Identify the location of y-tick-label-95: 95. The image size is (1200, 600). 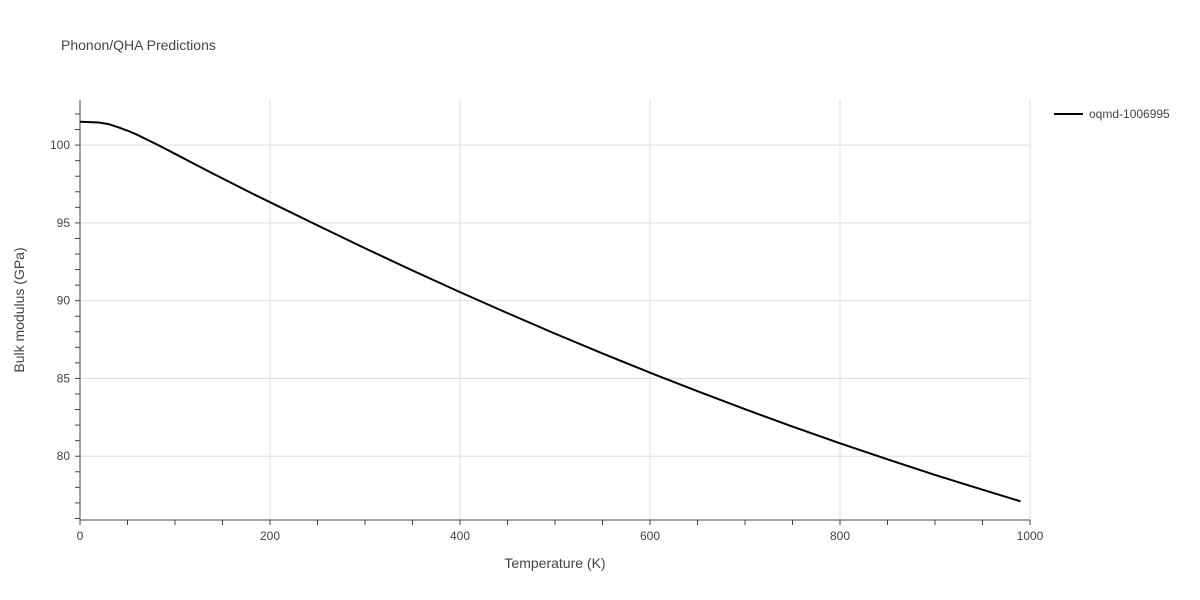
(64, 223).